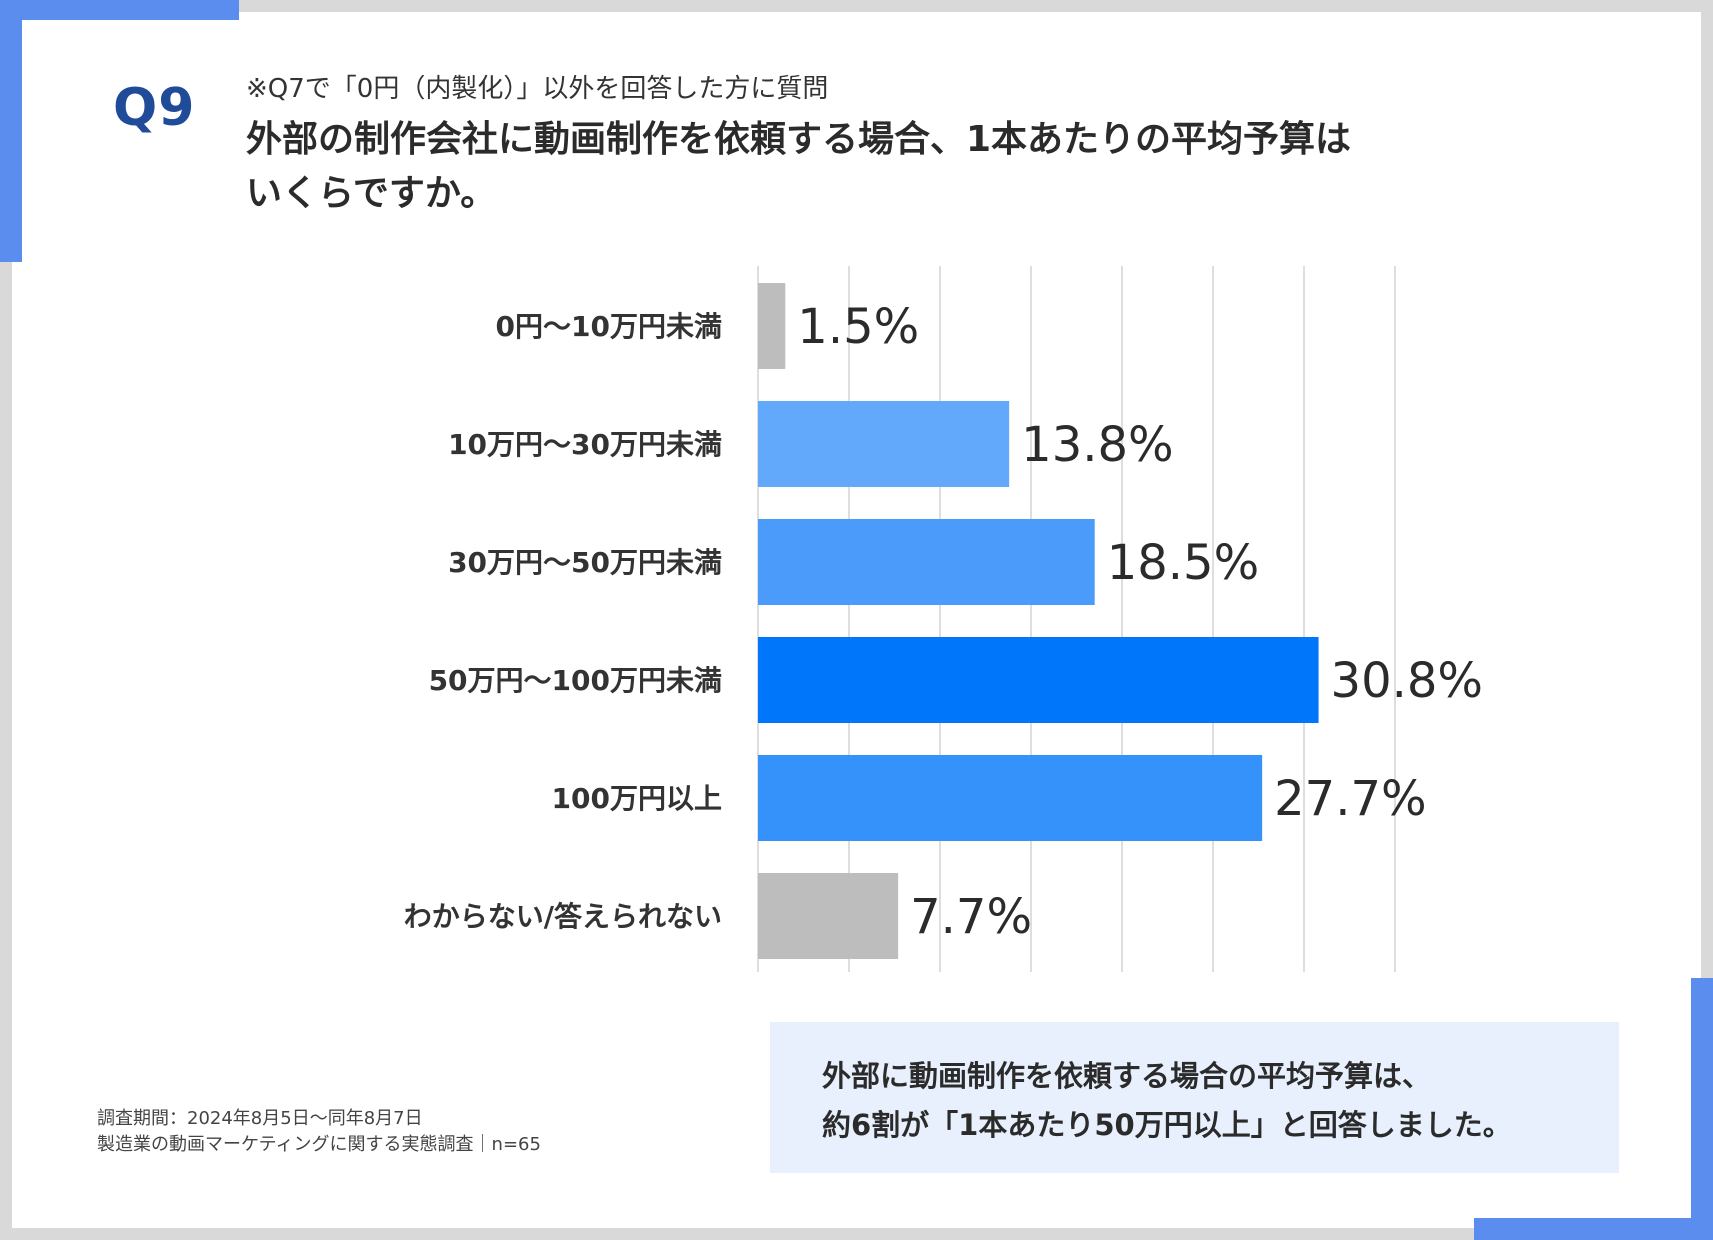 Image resolution: width=1713 pixels, height=1240 pixels. What do you see at coordinates (119, 10) in the screenshot?
I see `corner-accent-top-horizontal` at bounding box center [119, 10].